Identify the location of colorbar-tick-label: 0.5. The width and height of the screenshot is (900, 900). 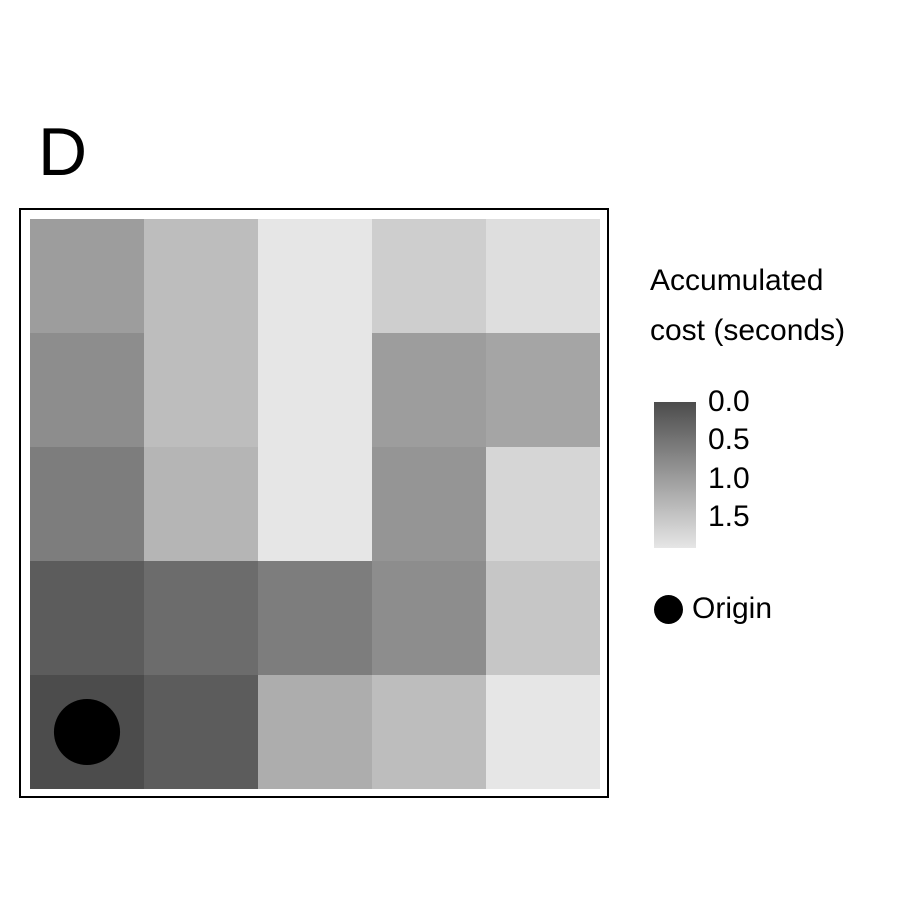
(729, 440).